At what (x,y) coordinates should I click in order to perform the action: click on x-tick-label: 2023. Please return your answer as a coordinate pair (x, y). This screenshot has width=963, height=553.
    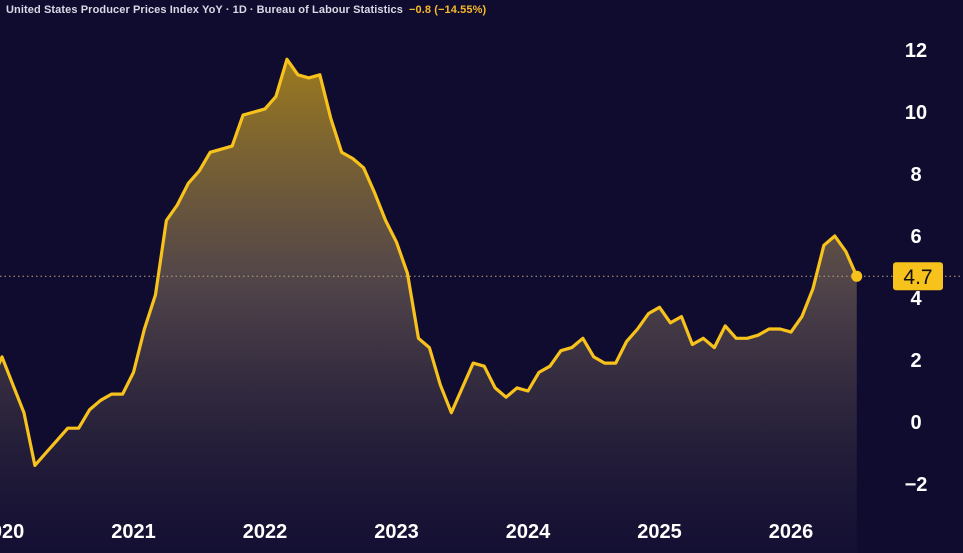
    Looking at the image, I should click on (396, 532).